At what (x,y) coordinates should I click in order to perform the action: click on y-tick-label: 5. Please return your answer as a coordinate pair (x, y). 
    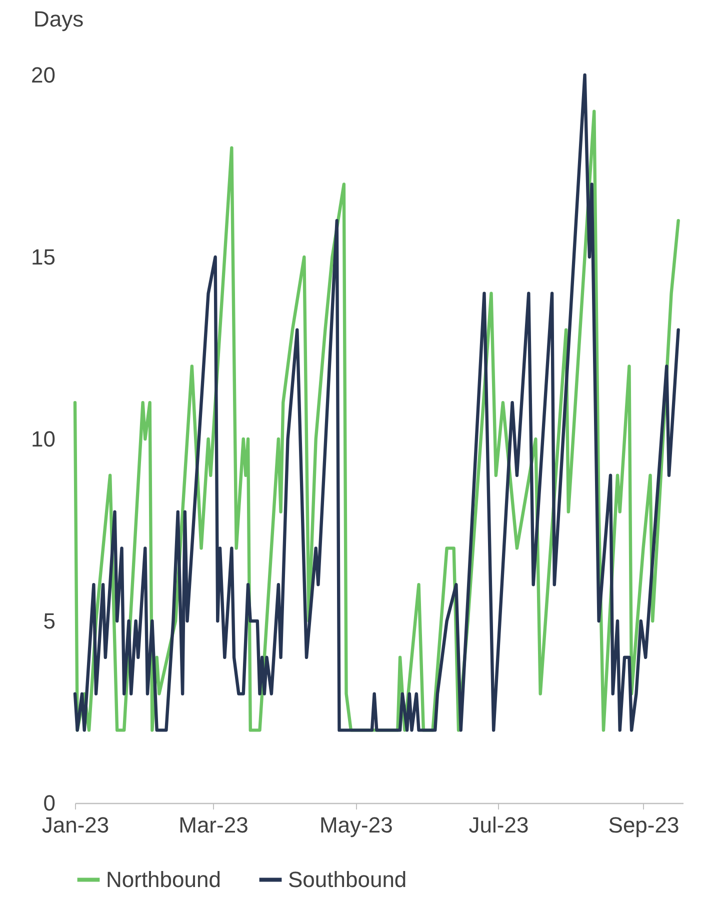
    Looking at the image, I should click on (49, 621).